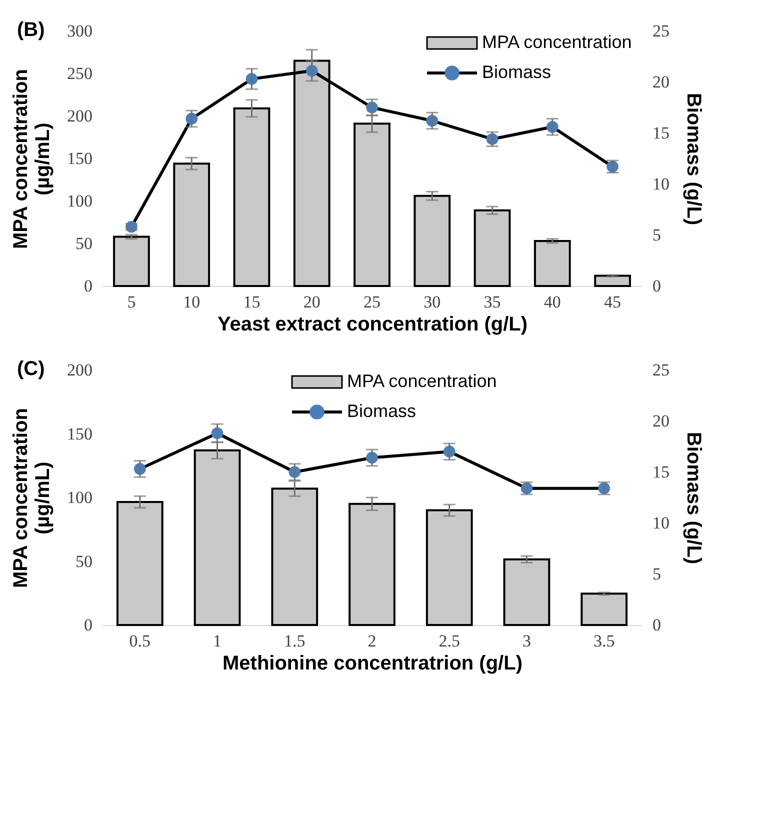 The height and width of the screenshot is (817, 757). What do you see at coordinates (372, 663) in the screenshot?
I see `x-axis-title: Methionine concentratrion (g/L)` at bounding box center [372, 663].